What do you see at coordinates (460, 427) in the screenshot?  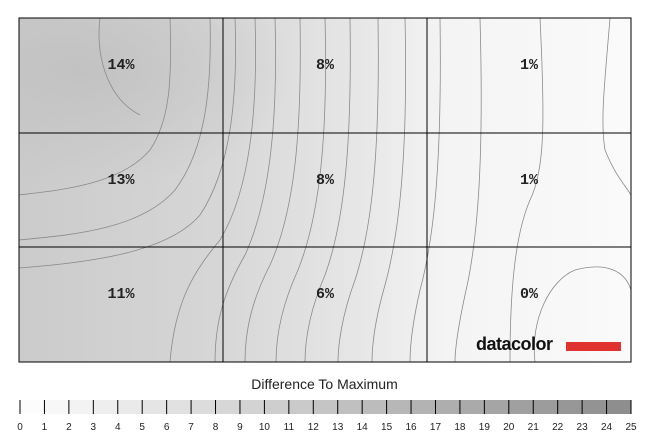 I see `legend-tick-label: 18` at bounding box center [460, 427].